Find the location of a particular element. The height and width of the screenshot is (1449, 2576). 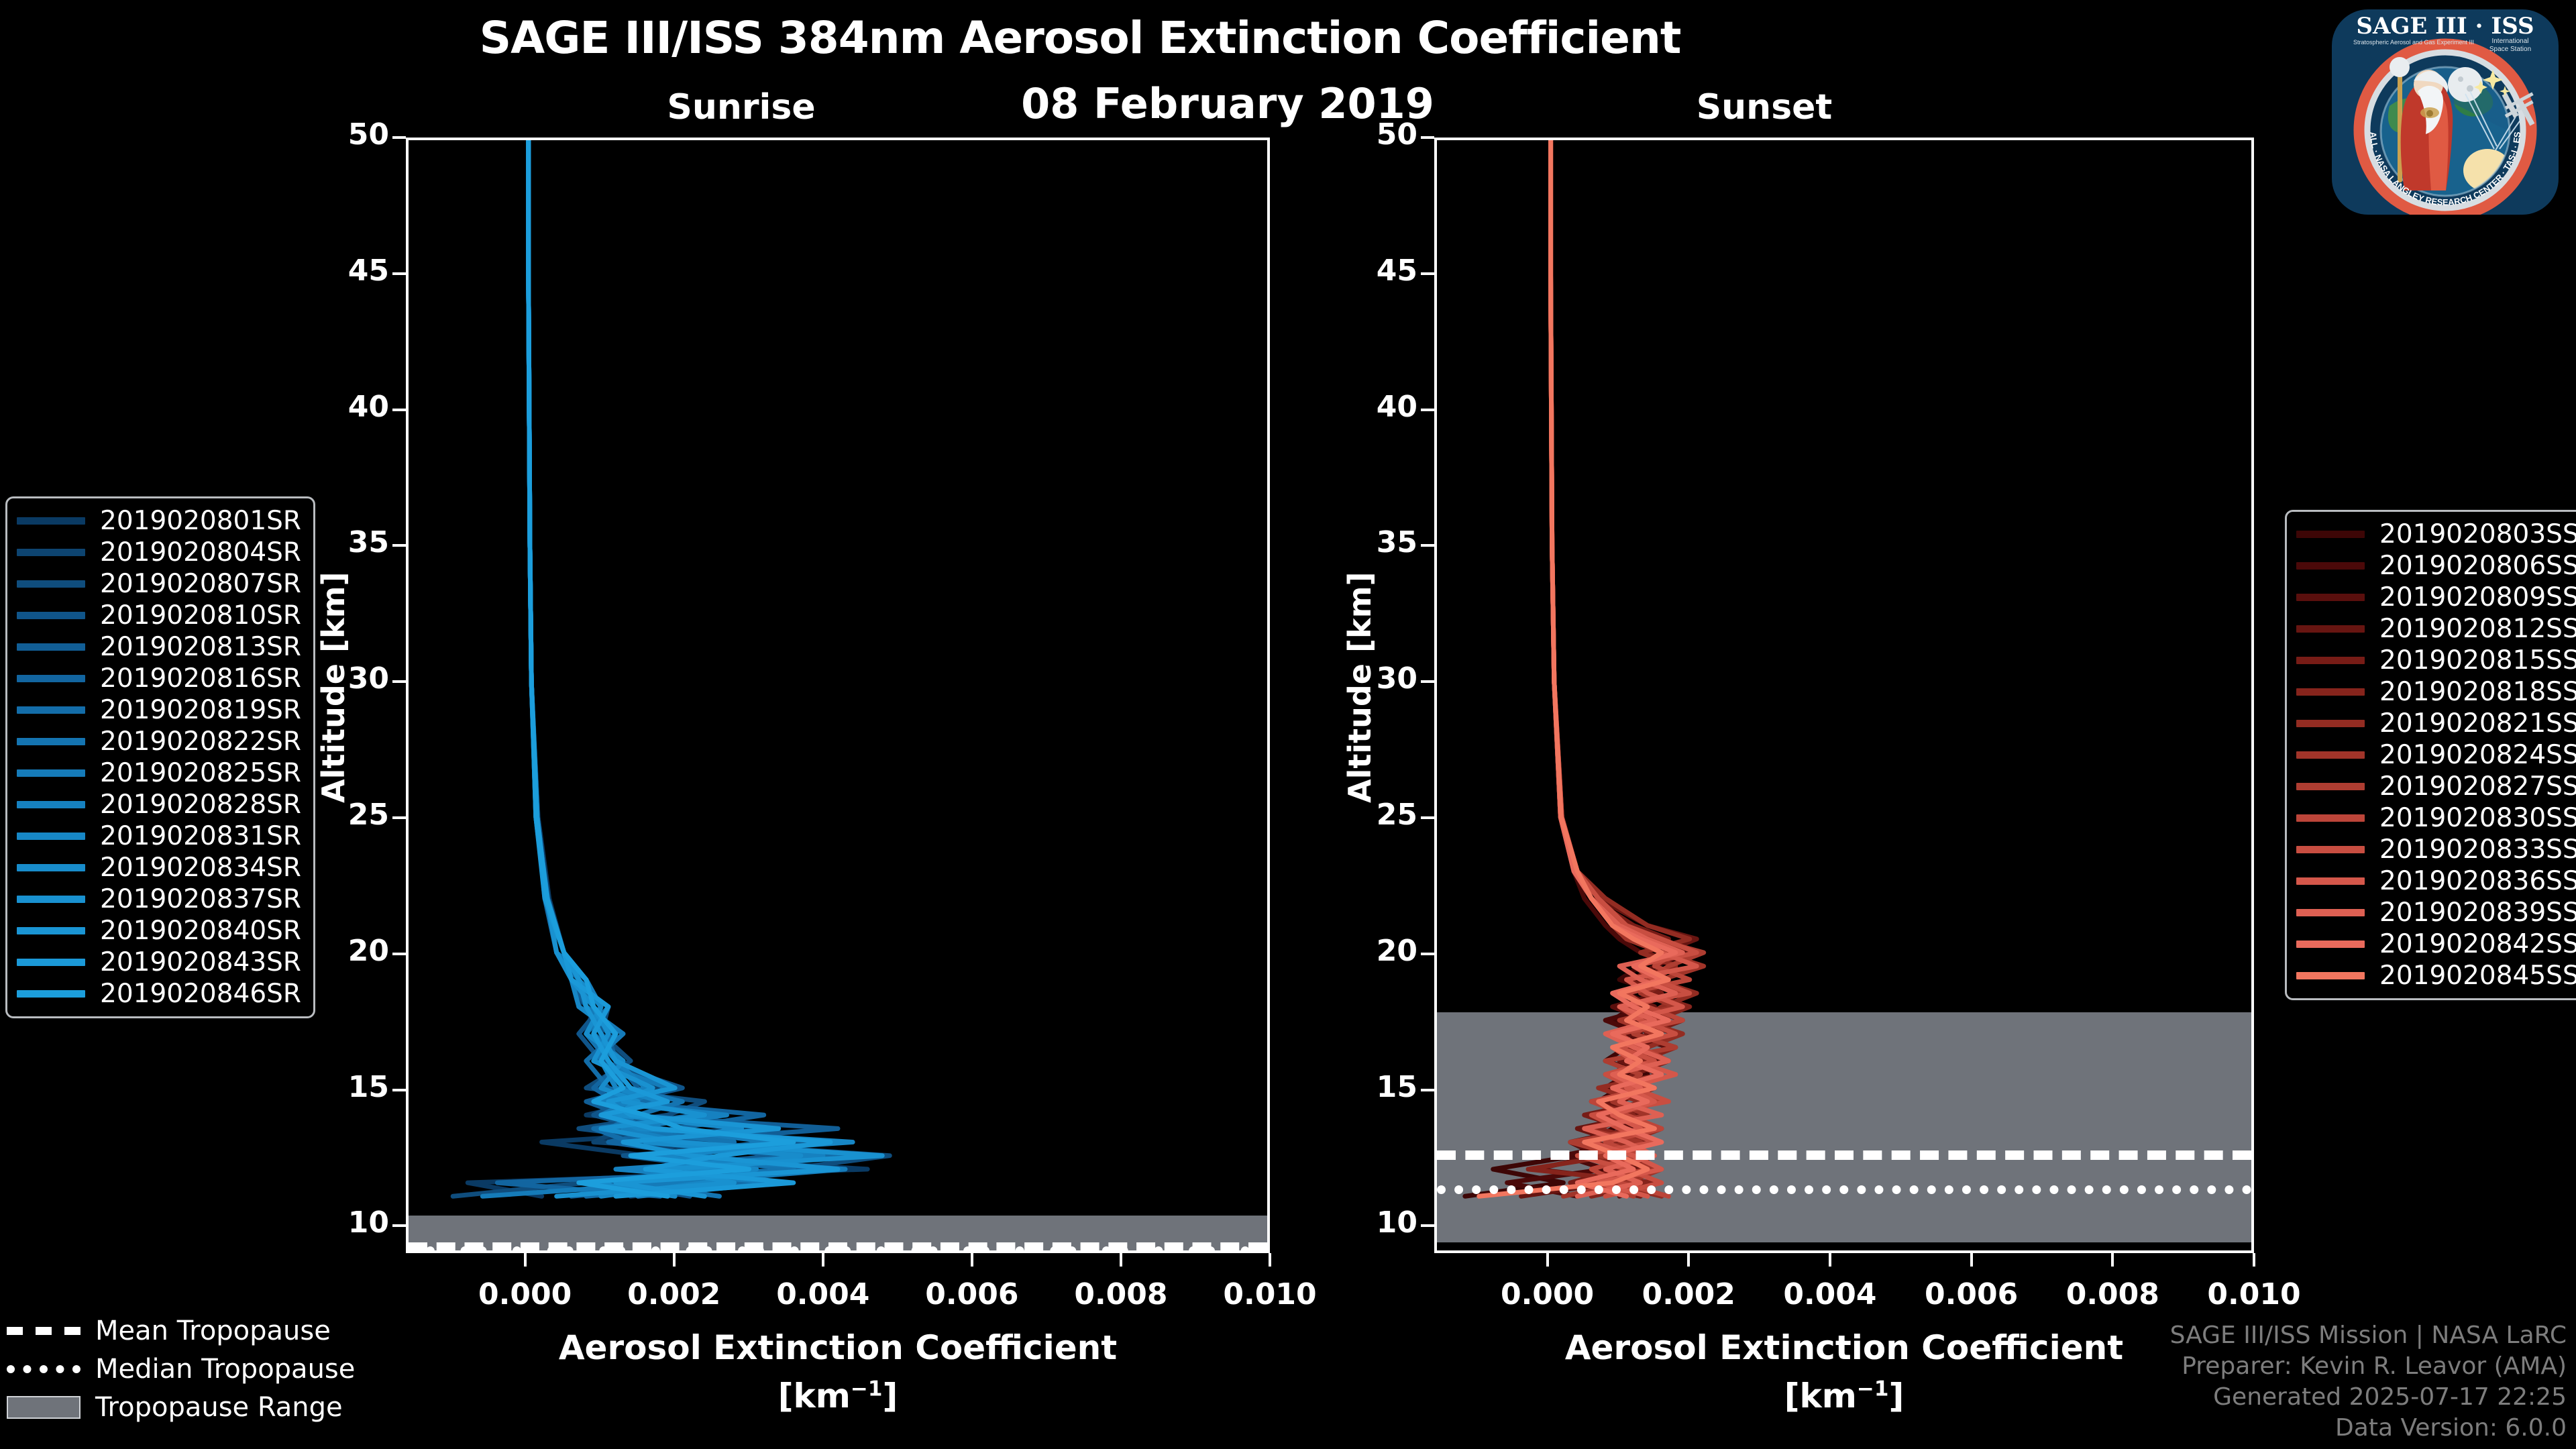

legend-item-2019020815SS: 2019020815SS is located at coordinates (2436, 660).